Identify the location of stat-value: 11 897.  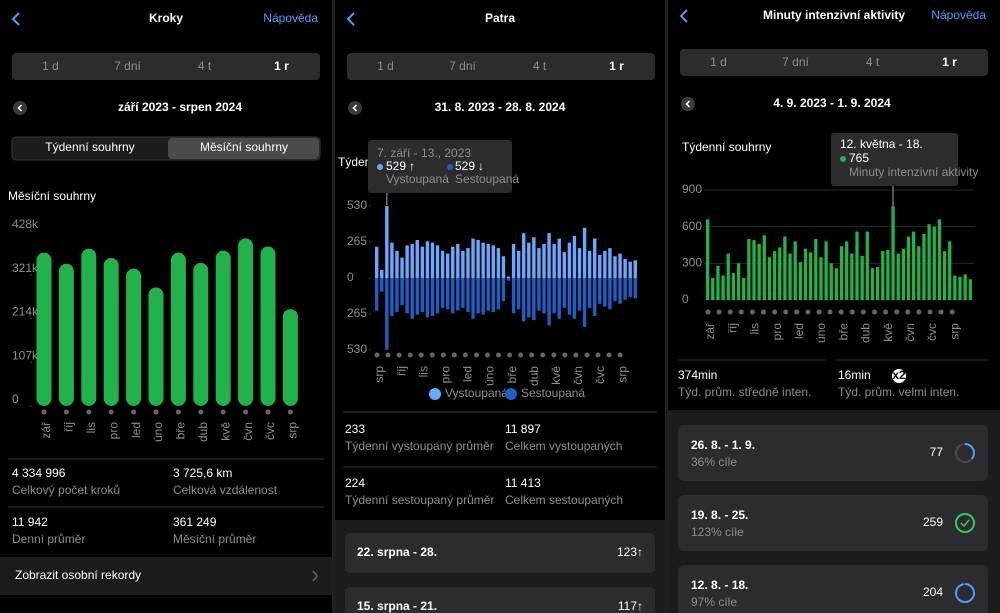
(523, 429).